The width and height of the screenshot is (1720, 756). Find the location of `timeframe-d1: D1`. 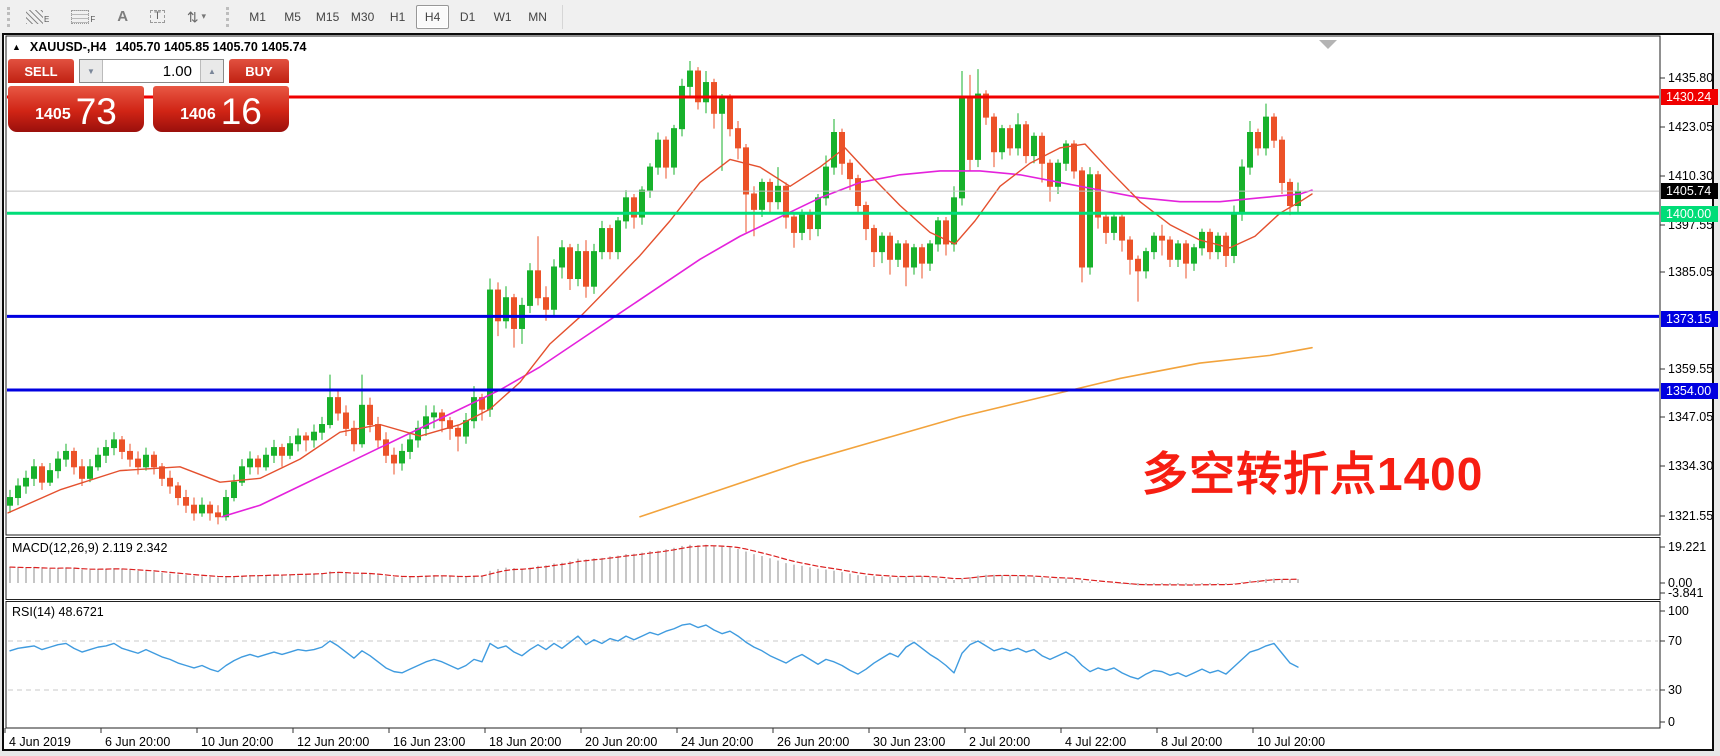

timeframe-d1: D1 is located at coordinates (467, 16).